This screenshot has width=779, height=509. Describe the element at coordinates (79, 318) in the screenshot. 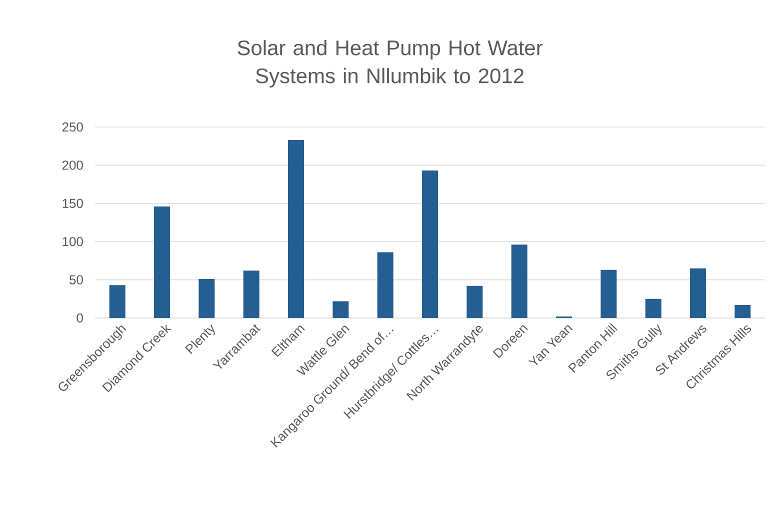

I see `y-tick-label: 0` at that location.